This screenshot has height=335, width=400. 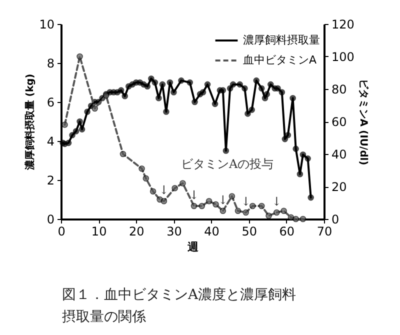 I want to click on y2-tick-label: 80, so click(x=339, y=89).